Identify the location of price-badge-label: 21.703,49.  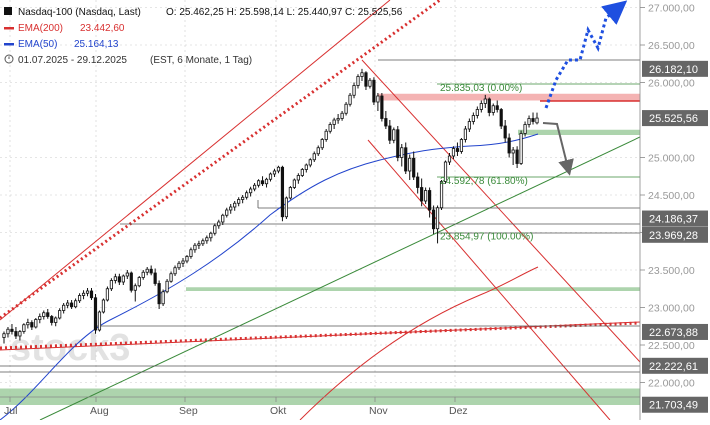
(673, 406).